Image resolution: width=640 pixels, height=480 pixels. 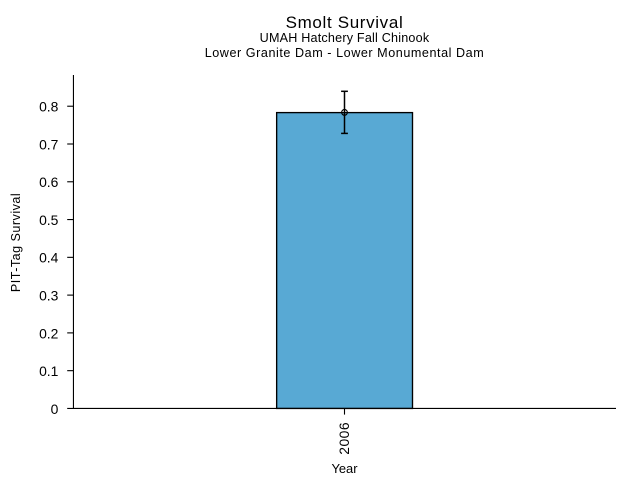 What do you see at coordinates (345, 53) in the screenshot?
I see `svg-text:Lower Granite Dam - Lower Monu: Lower Granite Dam - Lower Monumental Dam` at bounding box center [345, 53].